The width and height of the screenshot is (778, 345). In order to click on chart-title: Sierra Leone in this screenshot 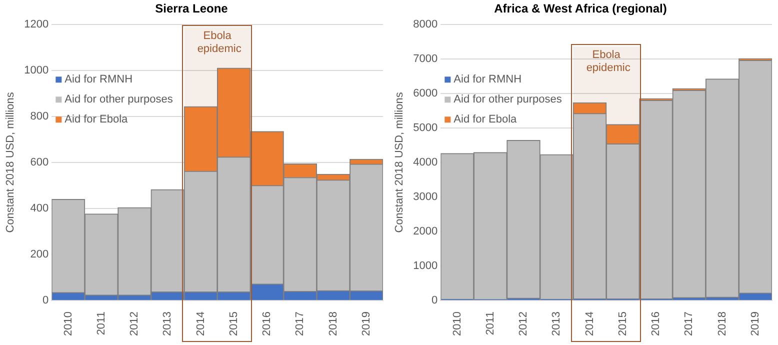, I will do `click(191, 9)`.